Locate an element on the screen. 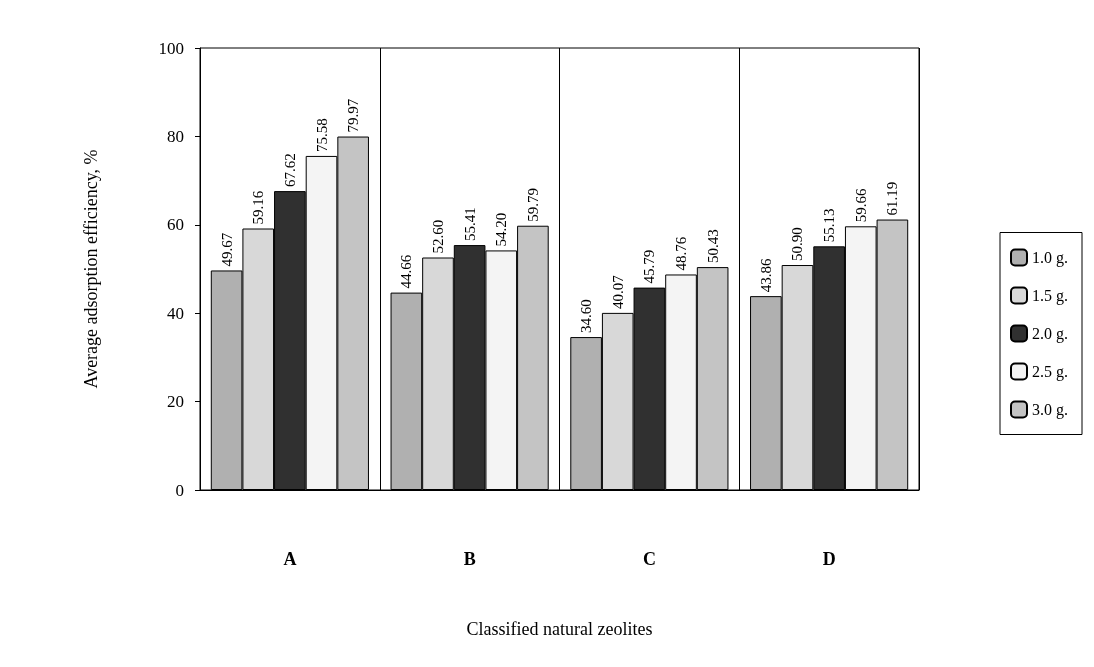 The image size is (1094, 667). data-label: 48.76 is located at coordinates (681, 253).